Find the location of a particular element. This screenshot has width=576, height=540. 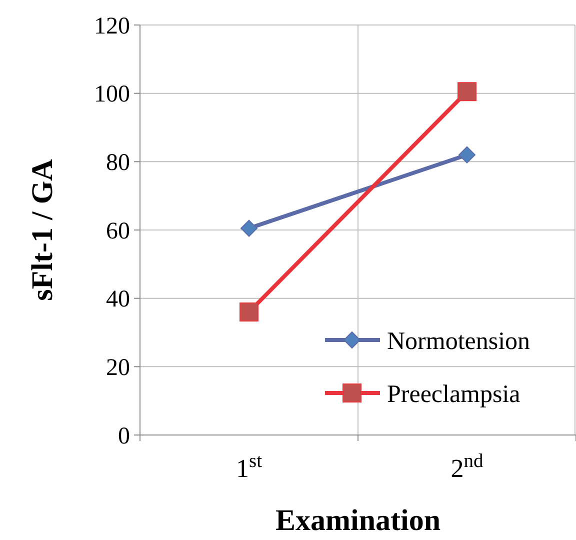

legend-label: Preeclampsia is located at coordinates (453, 394).